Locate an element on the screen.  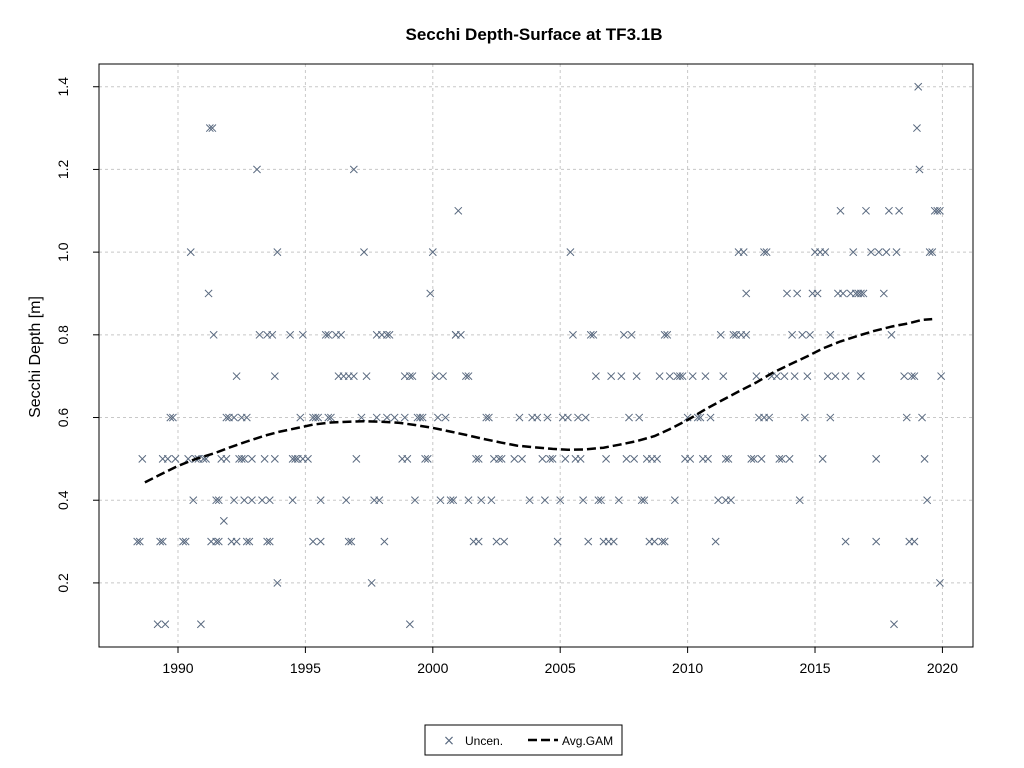
y-tick-label: 0.2 is located at coordinates (63, 583).